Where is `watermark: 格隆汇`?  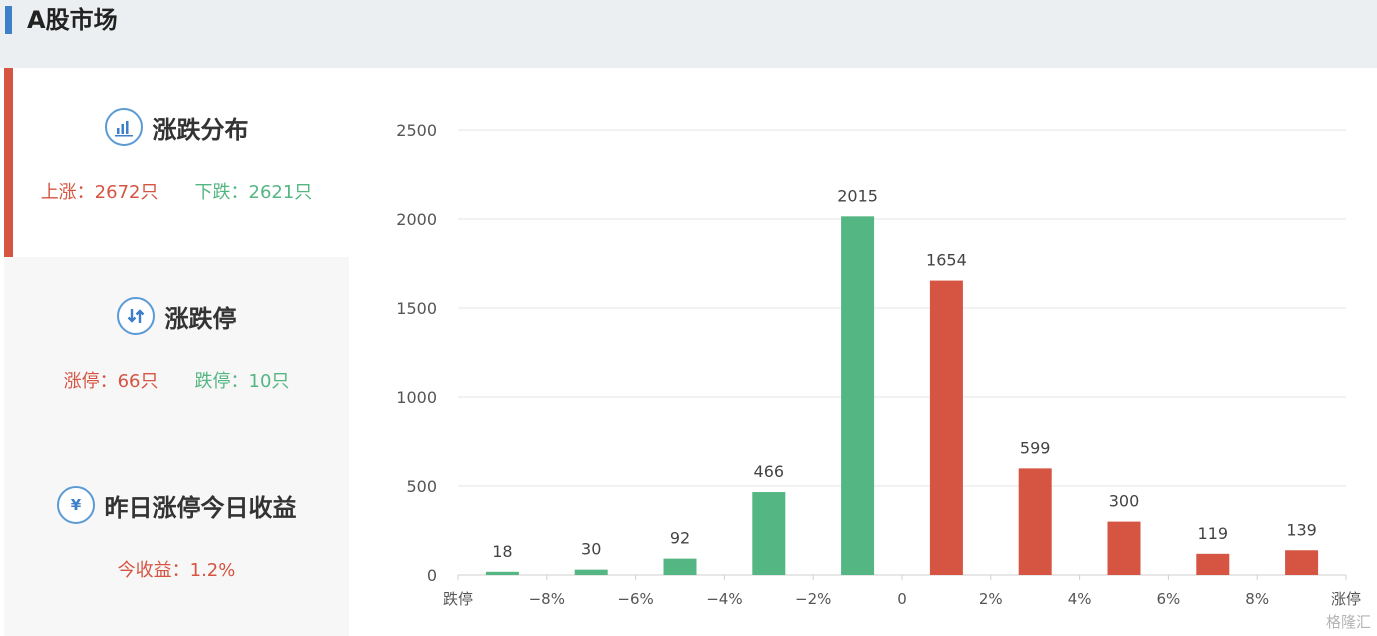
watermark: 格隆汇 is located at coordinates (1348, 622).